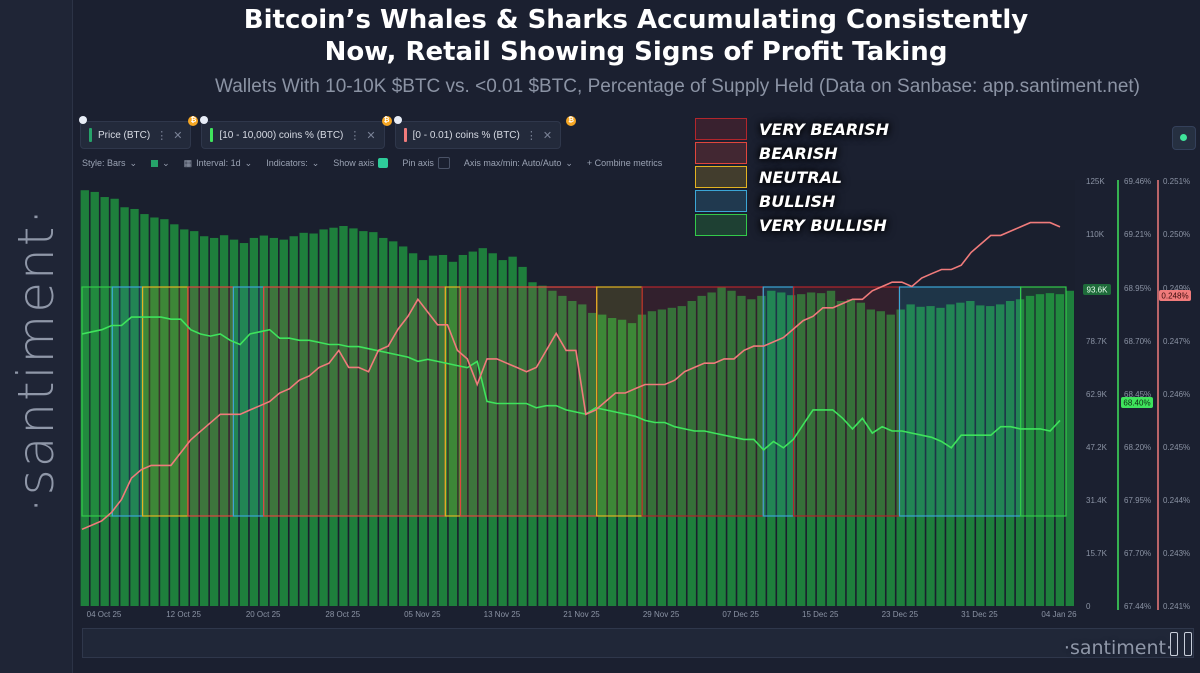 This screenshot has width=1200, height=673. I want to click on legend-item-bullish: BULLISH, so click(765, 201).